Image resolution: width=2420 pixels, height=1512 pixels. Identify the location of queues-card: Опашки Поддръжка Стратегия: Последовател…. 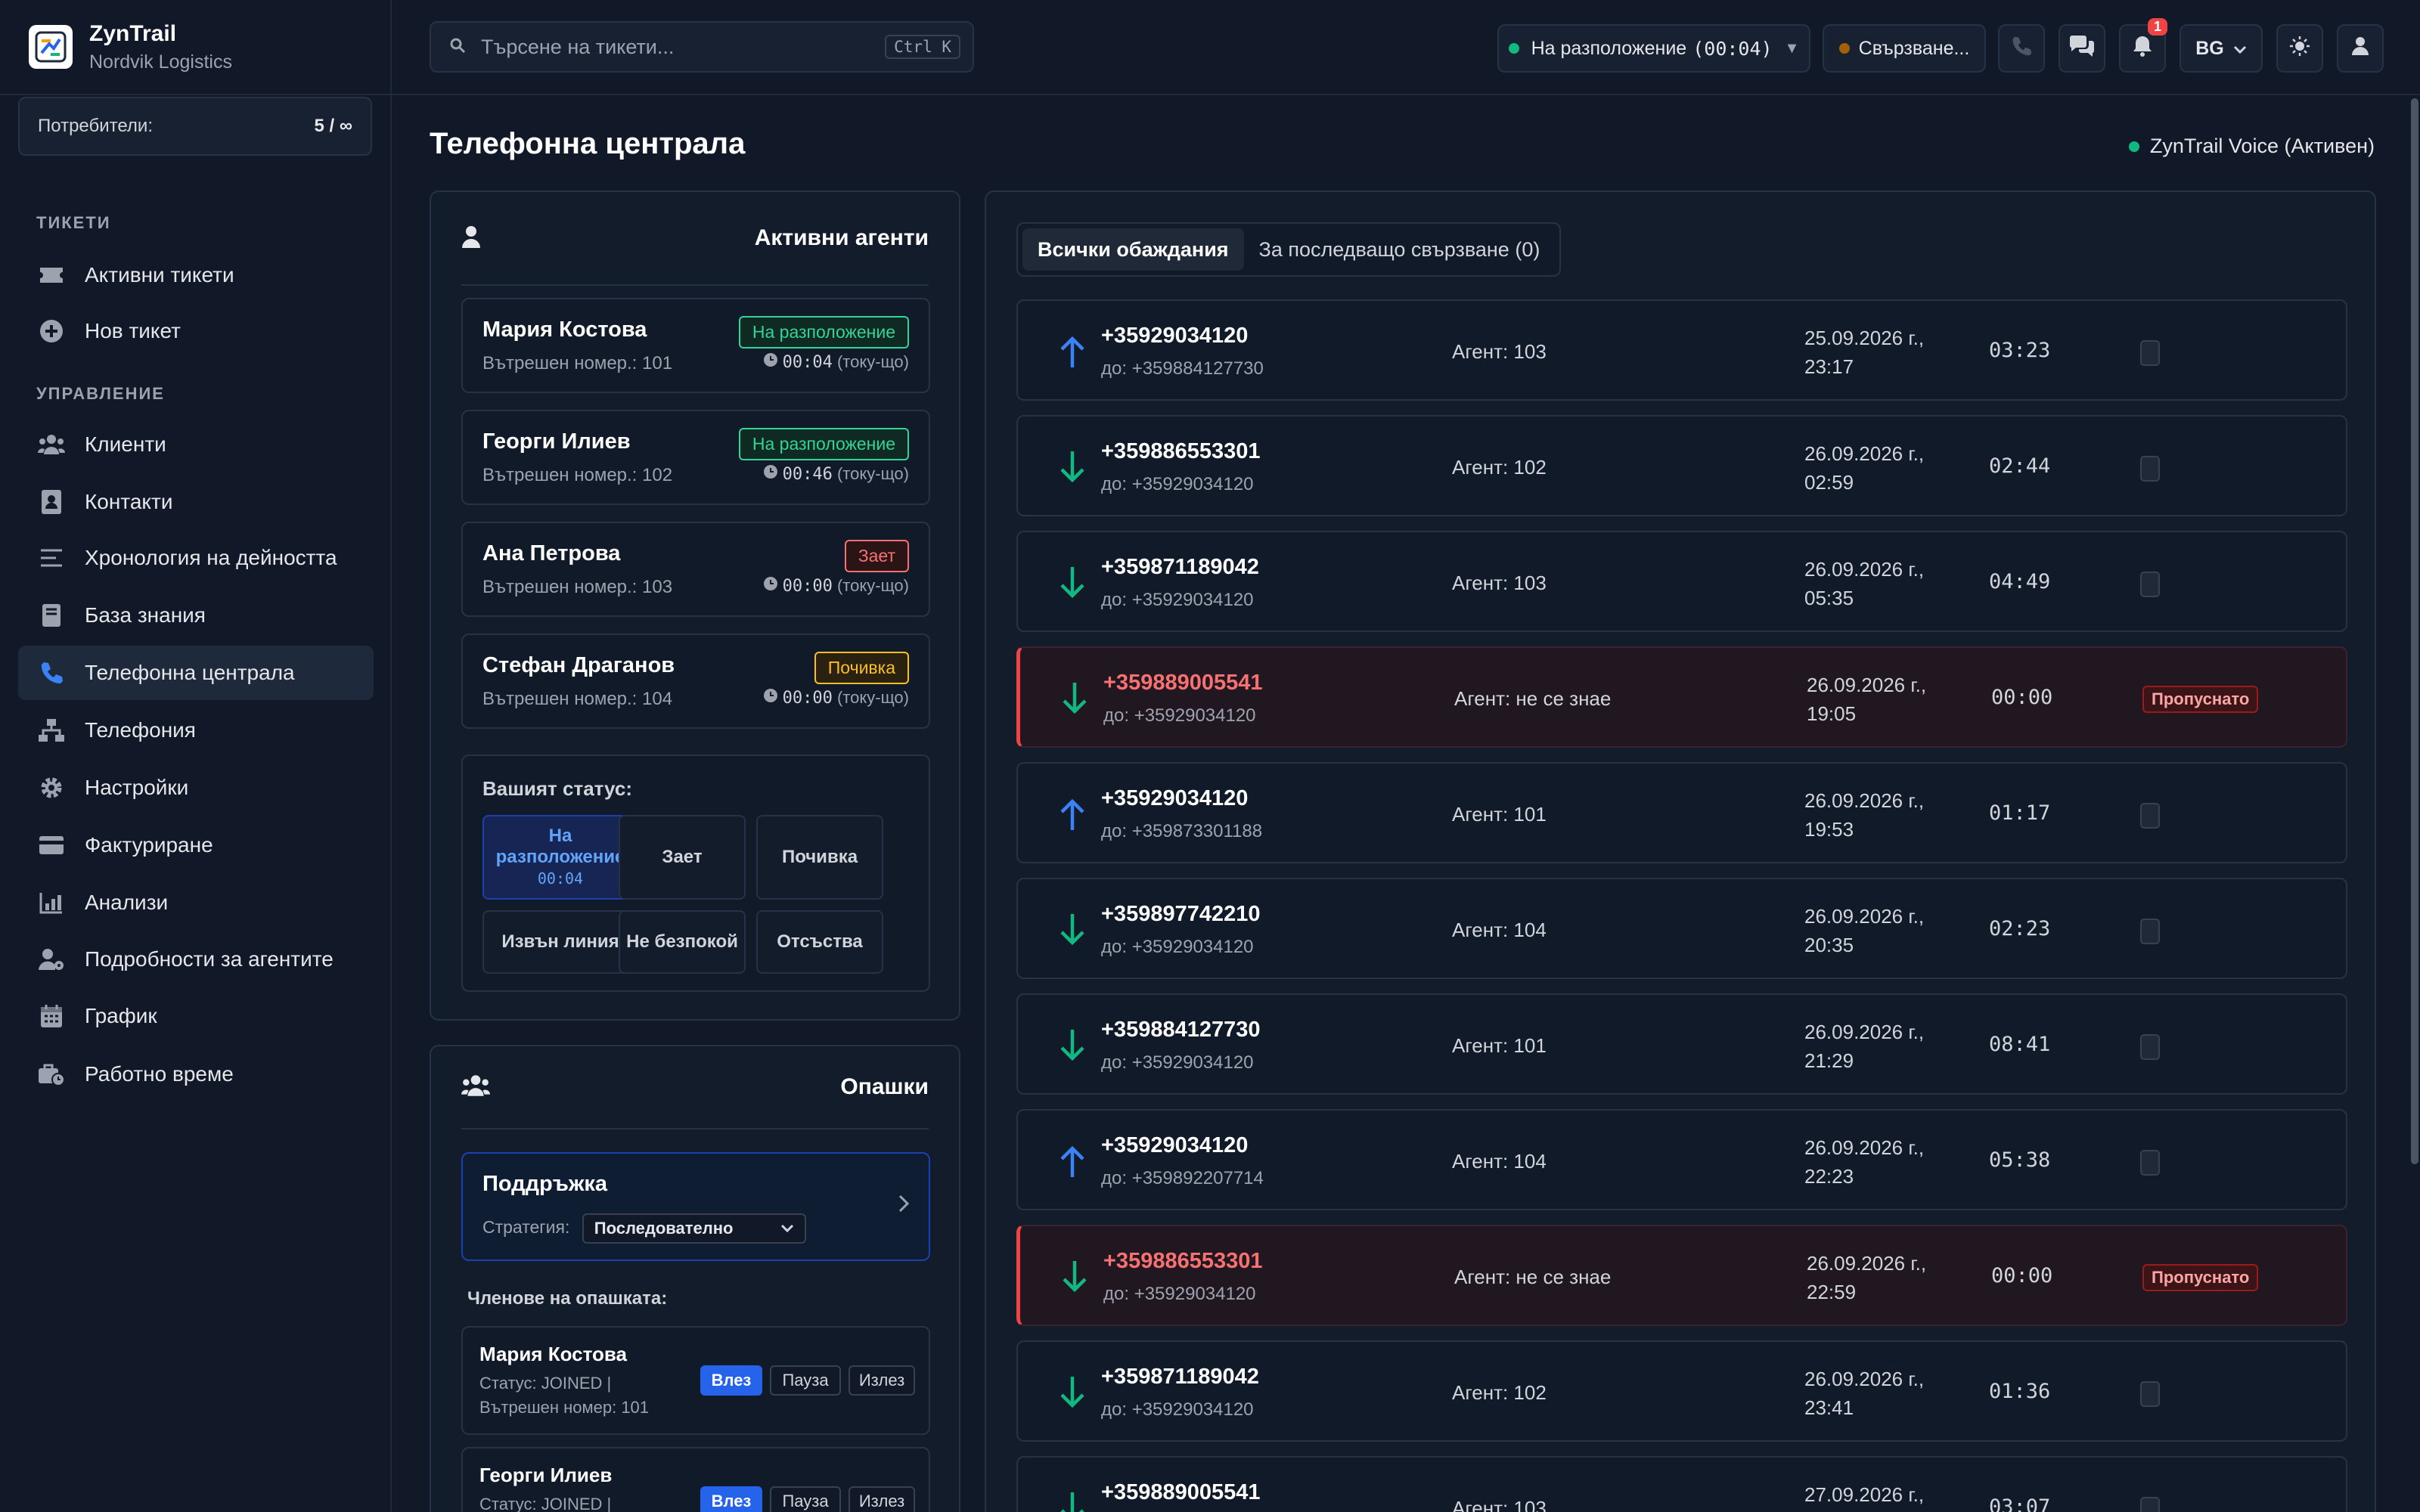
(695, 1278).